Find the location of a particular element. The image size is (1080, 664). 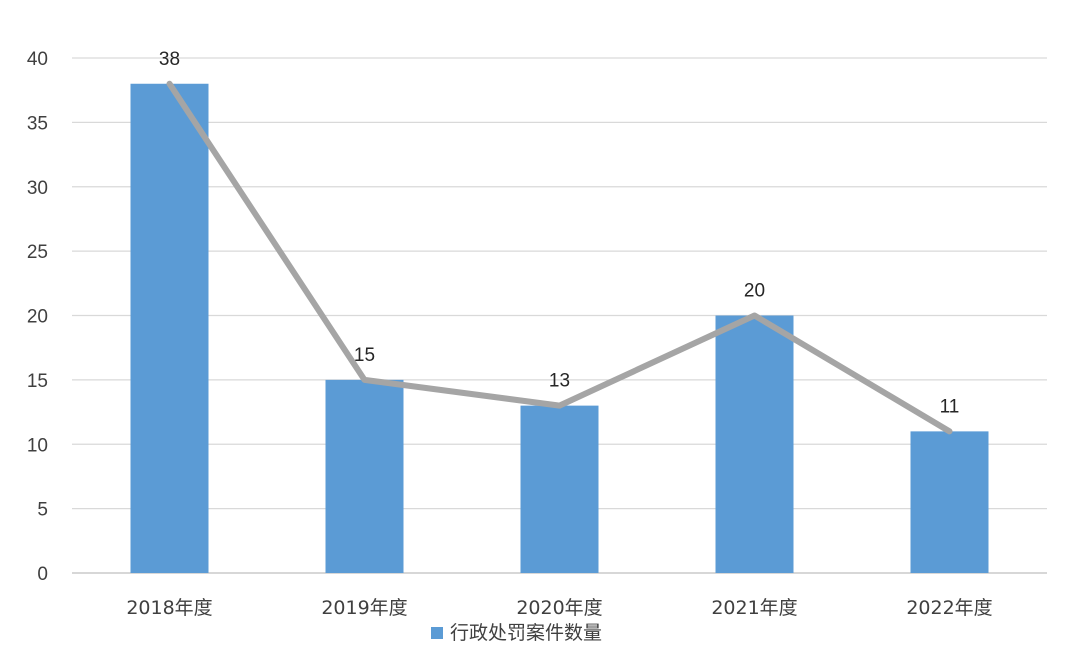

y-tick-label: 35 is located at coordinates (37, 123).